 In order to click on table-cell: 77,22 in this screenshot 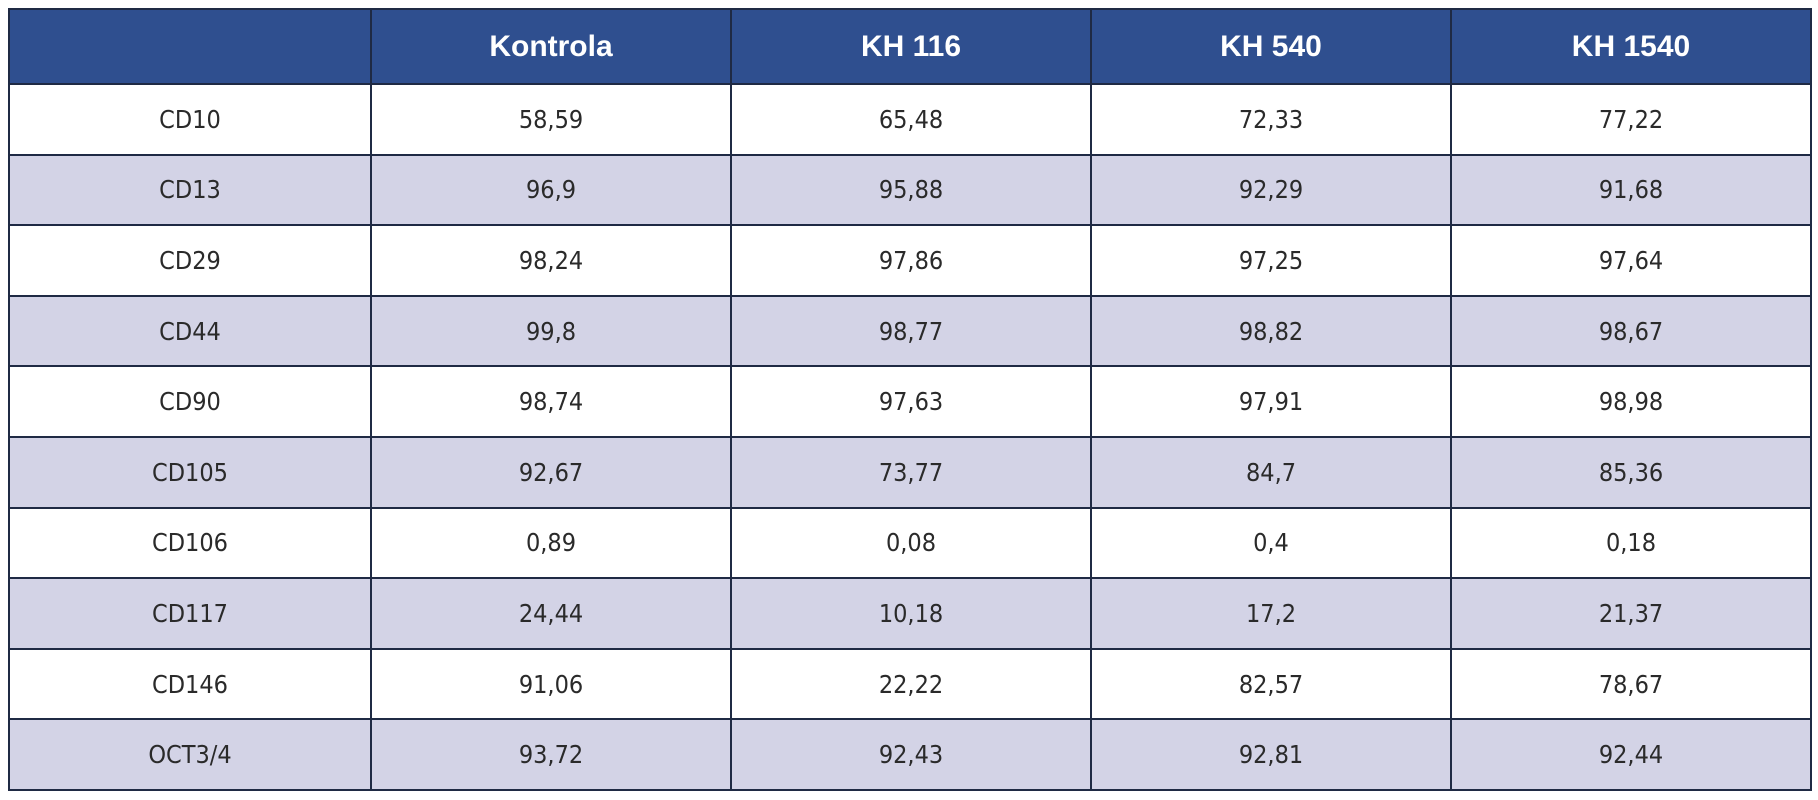, I will do `click(1631, 119)`.